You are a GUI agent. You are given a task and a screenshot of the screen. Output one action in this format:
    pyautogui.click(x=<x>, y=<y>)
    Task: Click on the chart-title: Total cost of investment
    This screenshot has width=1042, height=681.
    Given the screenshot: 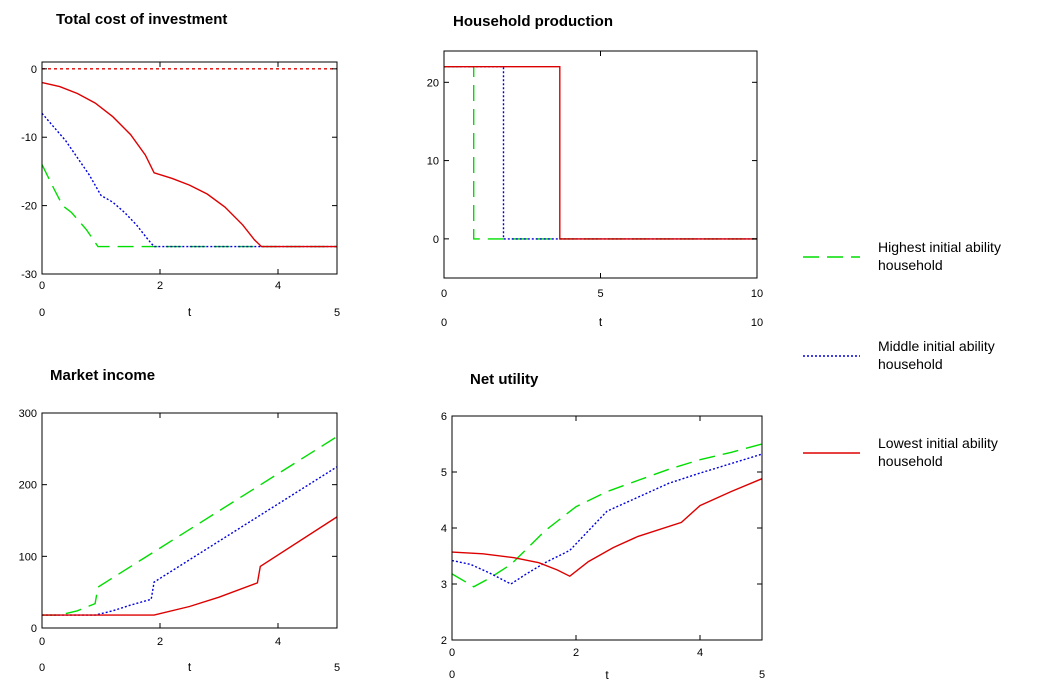 What is the action you would take?
    pyautogui.click(x=141, y=19)
    